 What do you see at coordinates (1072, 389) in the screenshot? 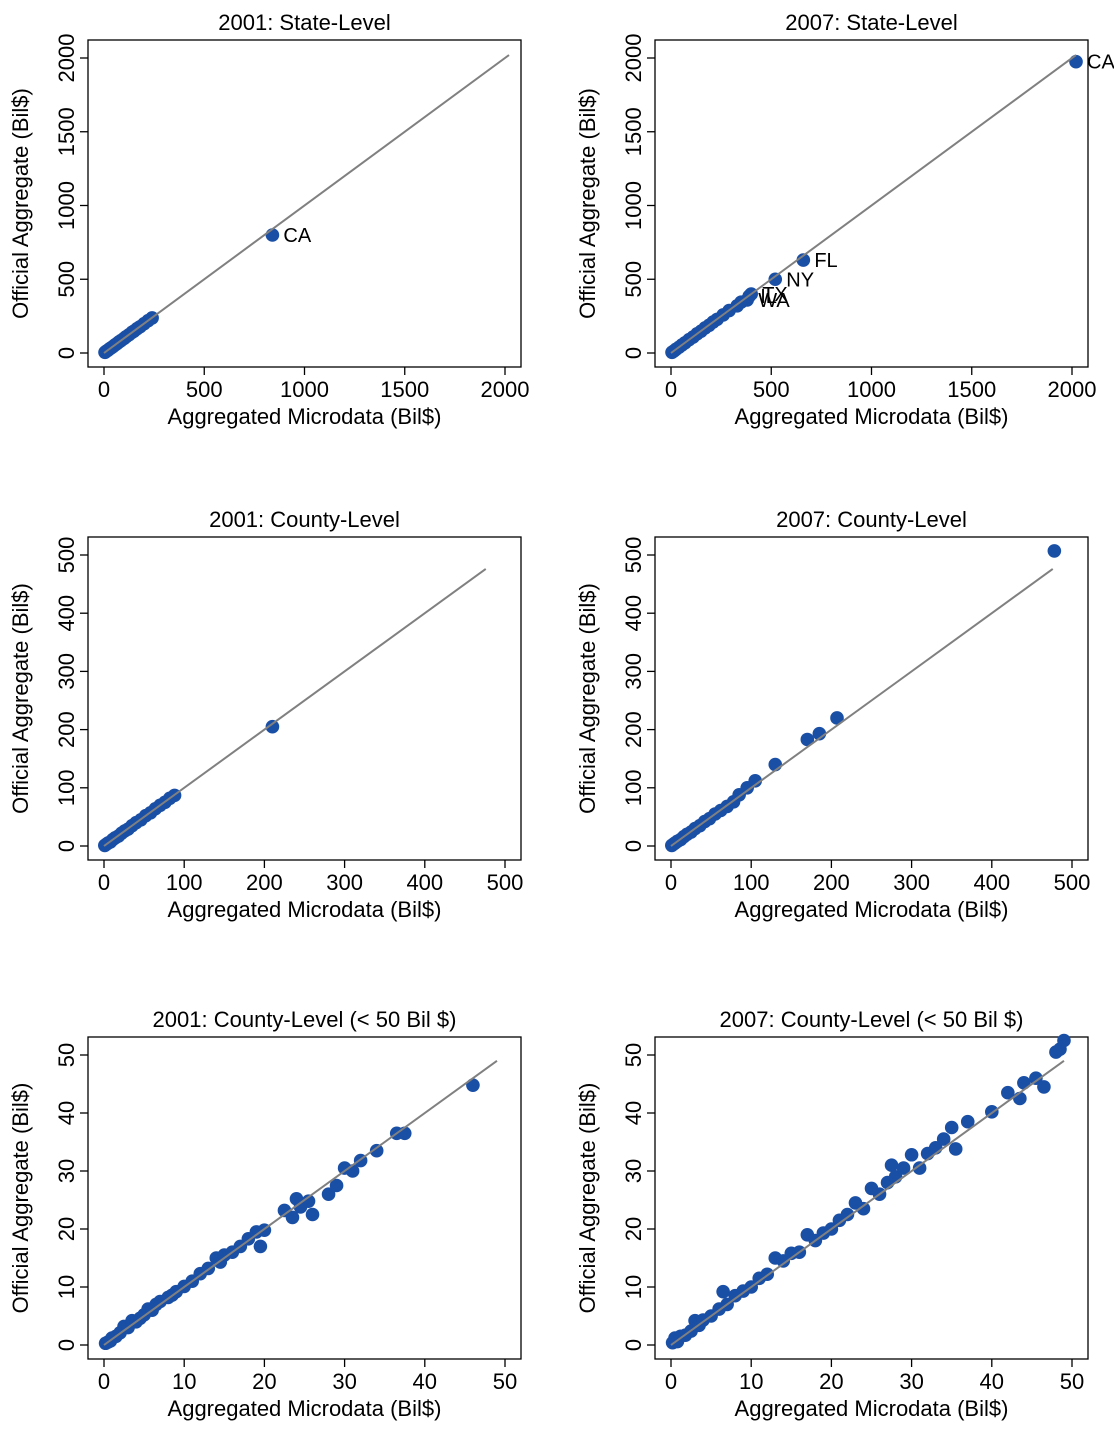
I see `x-tick-label: 2000` at bounding box center [1072, 389].